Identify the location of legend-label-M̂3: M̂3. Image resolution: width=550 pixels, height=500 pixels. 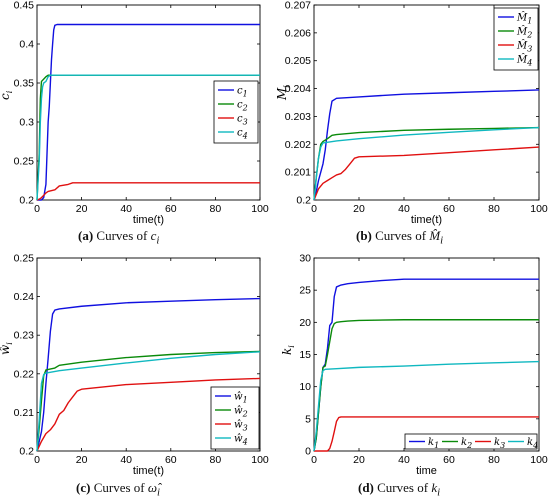
(524, 47).